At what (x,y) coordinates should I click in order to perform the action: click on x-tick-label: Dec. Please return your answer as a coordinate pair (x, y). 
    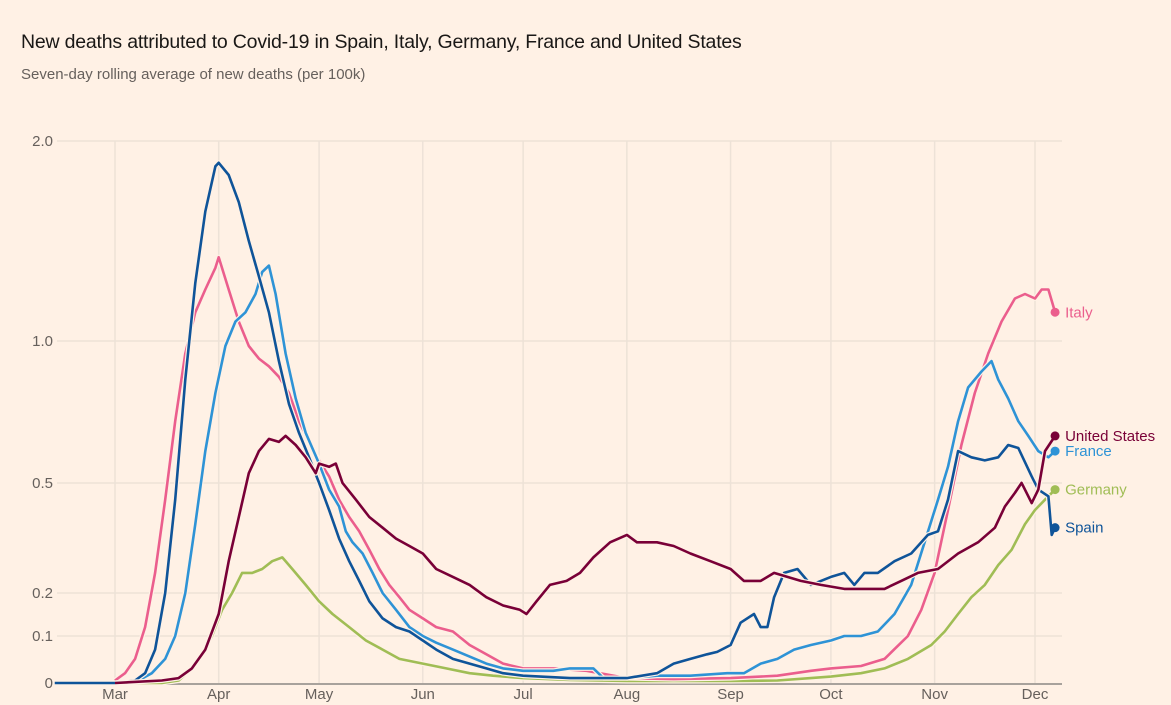
    Looking at the image, I should click on (1035, 694).